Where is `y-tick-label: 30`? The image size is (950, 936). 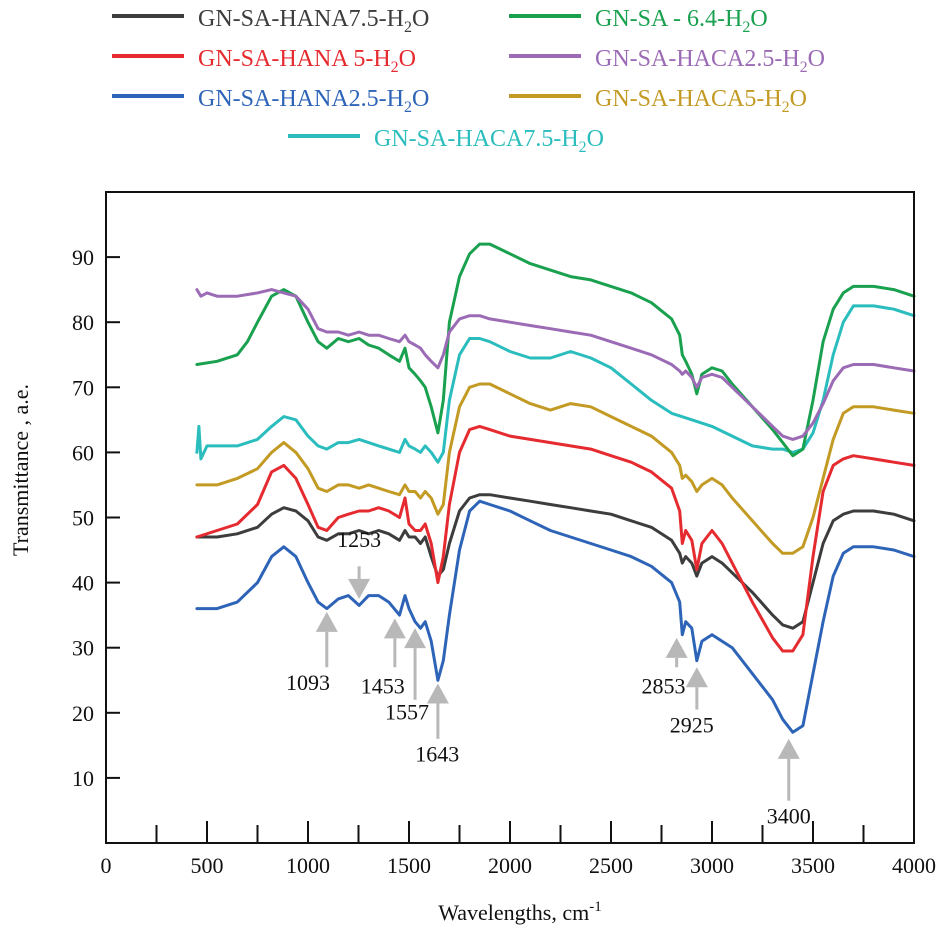
y-tick-label: 30 is located at coordinates (83, 648).